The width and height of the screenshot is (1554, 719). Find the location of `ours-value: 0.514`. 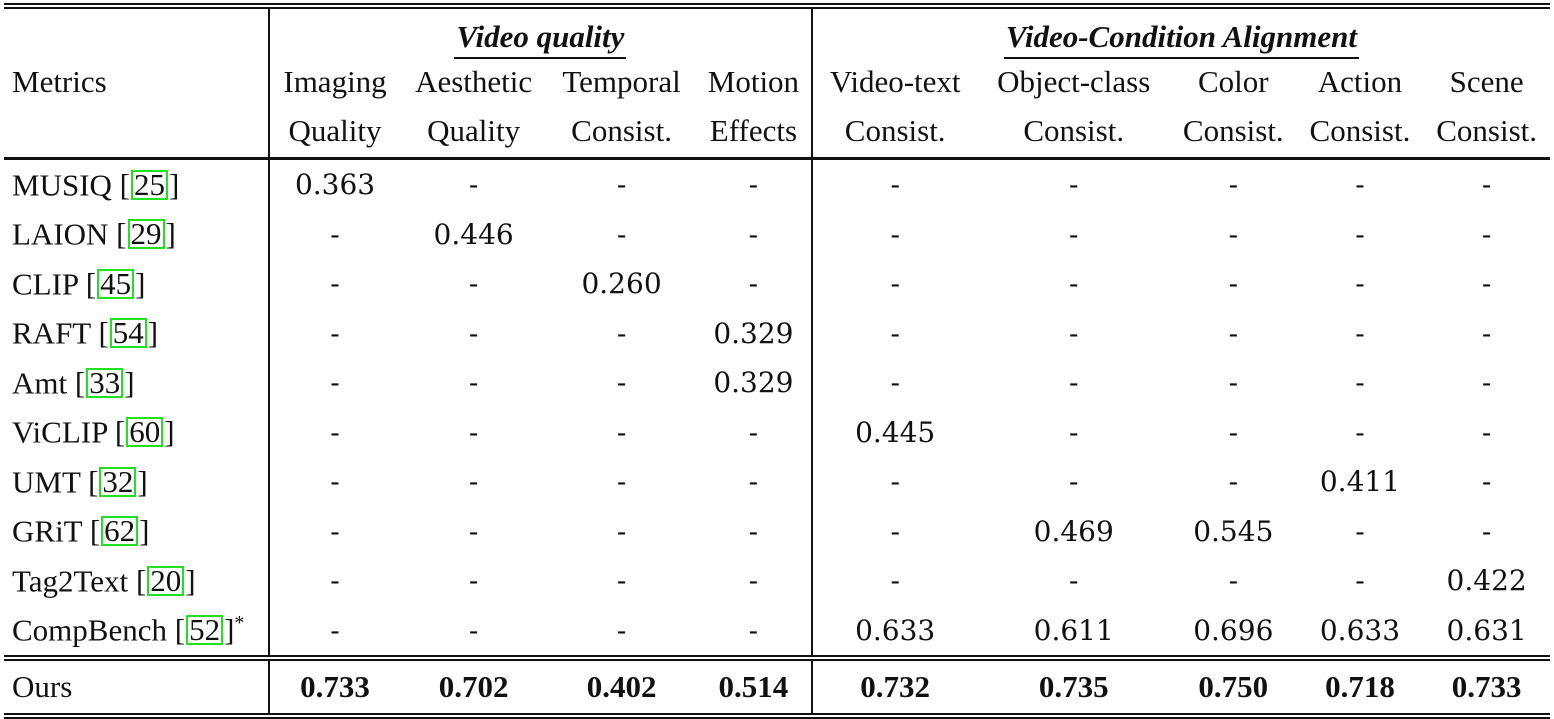

ours-value: 0.514 is located at coordinates (754, 688).